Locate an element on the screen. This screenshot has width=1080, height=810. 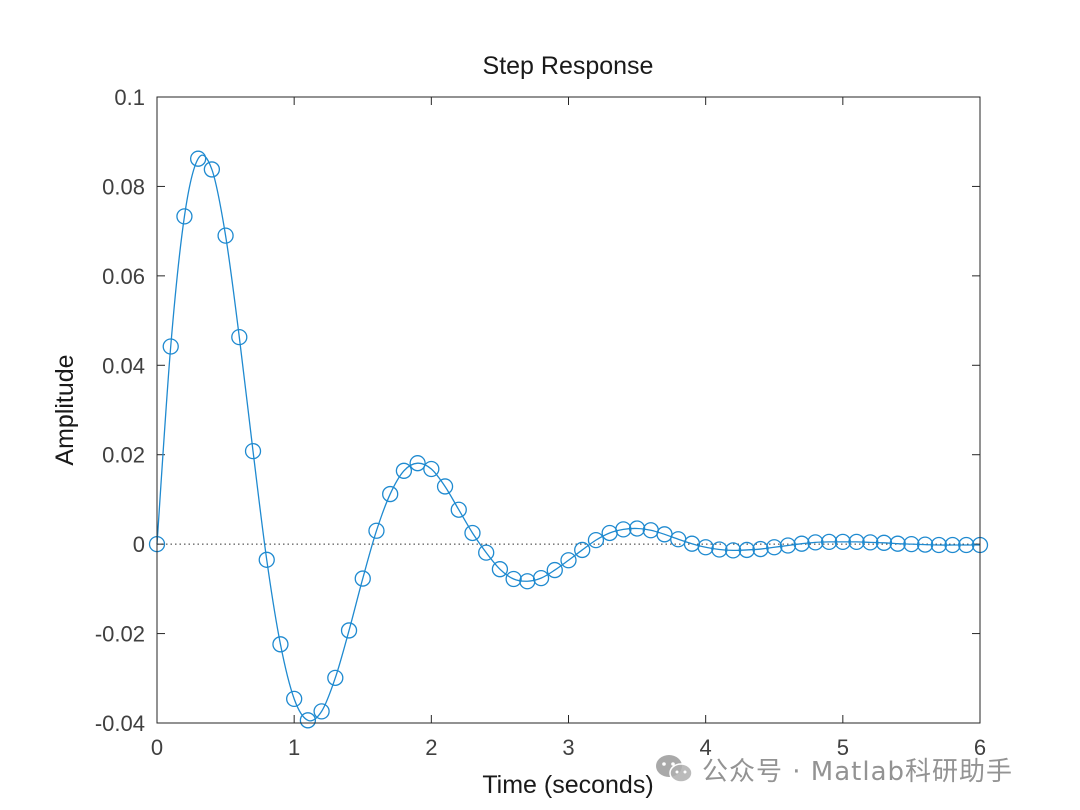
y-tick-label: 0.04 is located at coordinates (123, 365).